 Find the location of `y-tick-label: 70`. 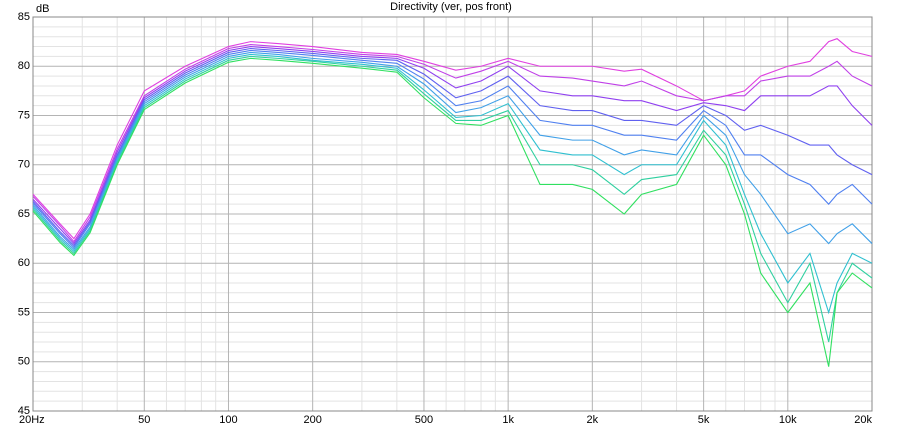

y-tick-label: 70 is located at coordinates (24, 165).